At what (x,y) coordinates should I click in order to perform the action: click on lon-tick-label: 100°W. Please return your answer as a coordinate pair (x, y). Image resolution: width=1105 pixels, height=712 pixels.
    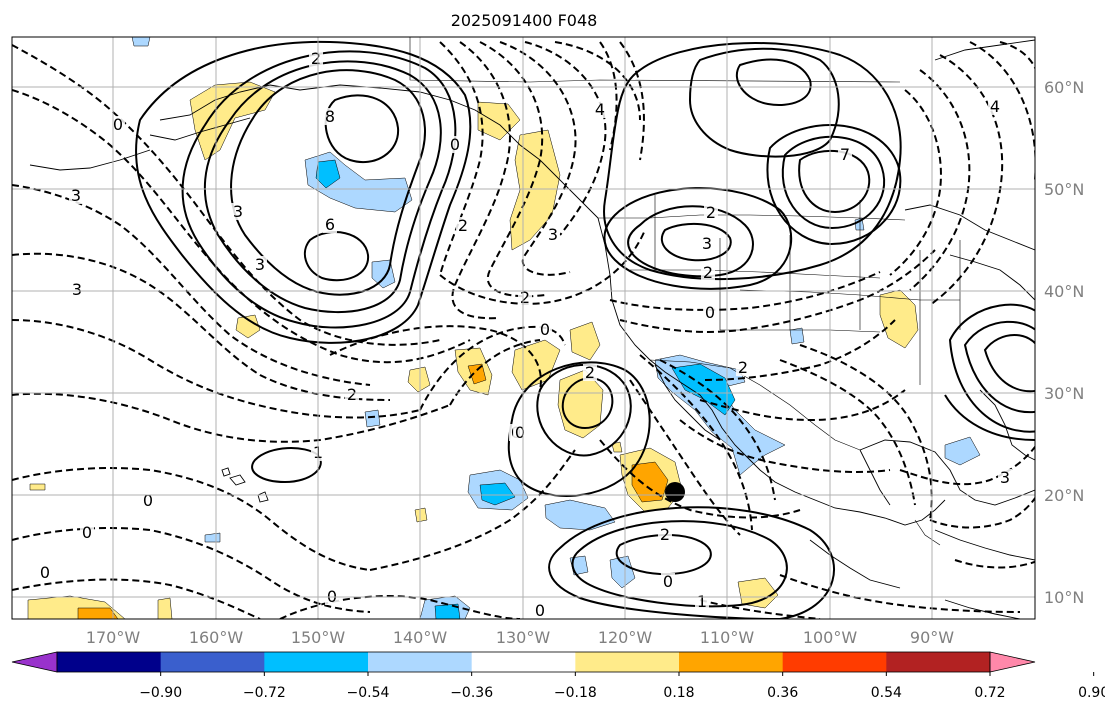
    Looking at the image, I should click on (830, 637).